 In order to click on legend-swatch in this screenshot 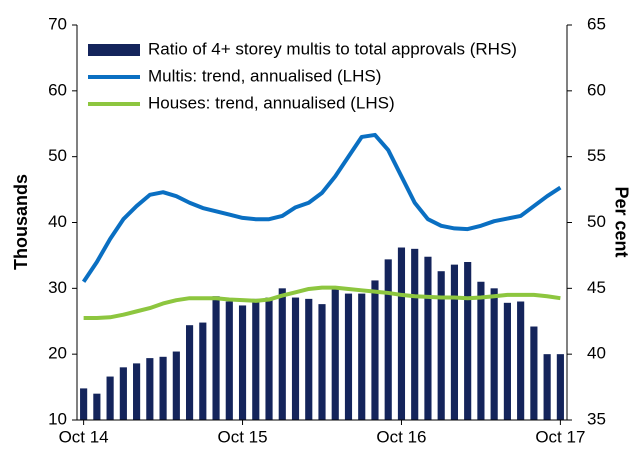, I will do `click(114, 50)`.